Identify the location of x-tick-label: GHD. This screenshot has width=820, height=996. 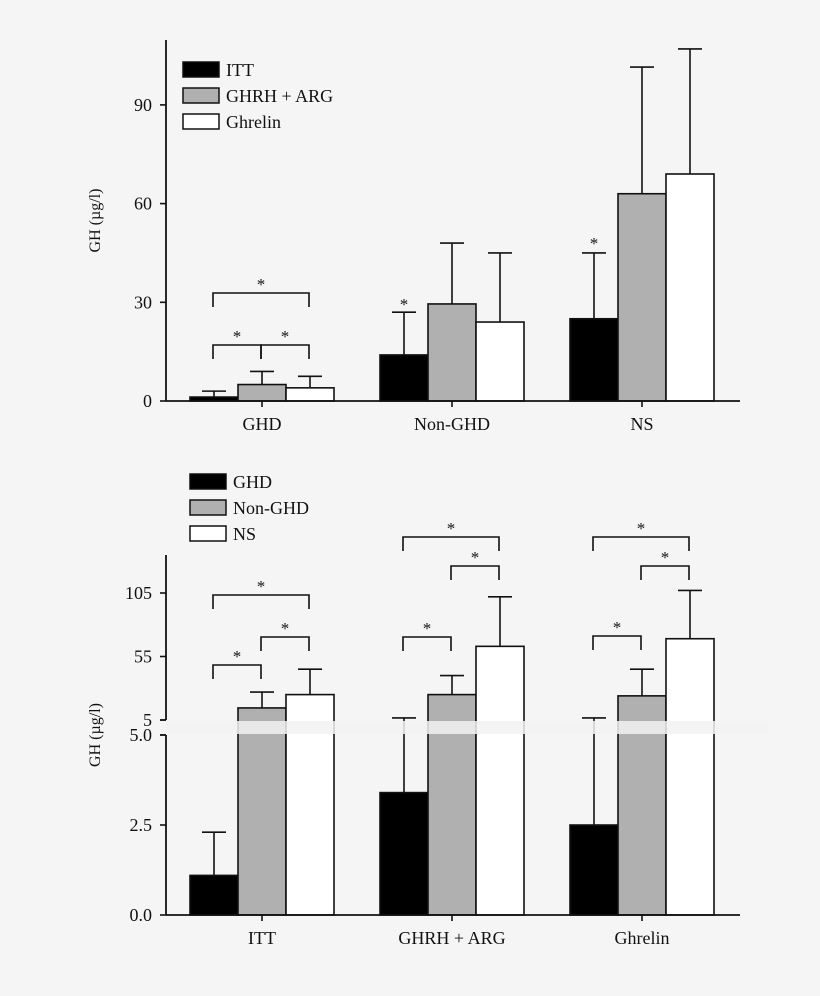
(262, 424).